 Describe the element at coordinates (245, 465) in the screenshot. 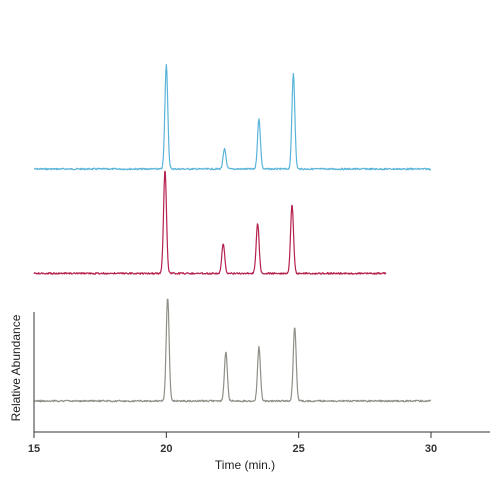

I see `x-axis-label: Time (min.)` at that location.